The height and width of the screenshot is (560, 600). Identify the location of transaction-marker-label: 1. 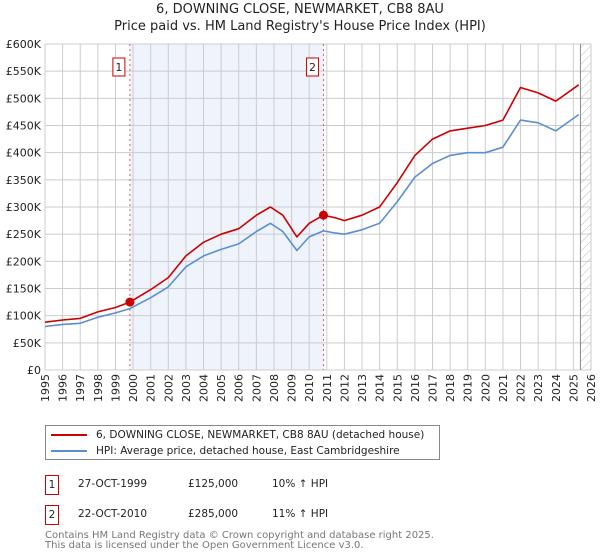
(118, 67).